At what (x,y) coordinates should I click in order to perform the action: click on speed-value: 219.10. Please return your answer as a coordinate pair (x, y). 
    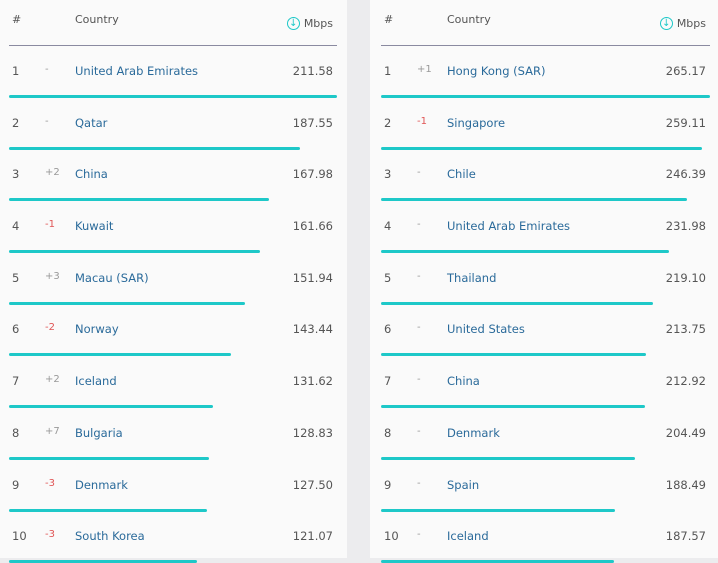
    Looking at the image, I should click on (685, 277).